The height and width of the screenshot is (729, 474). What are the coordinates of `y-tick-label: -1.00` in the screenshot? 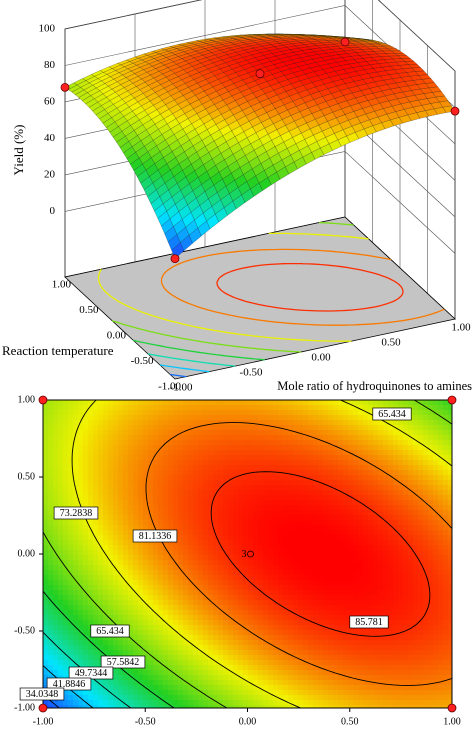 It's located at (169, 387).